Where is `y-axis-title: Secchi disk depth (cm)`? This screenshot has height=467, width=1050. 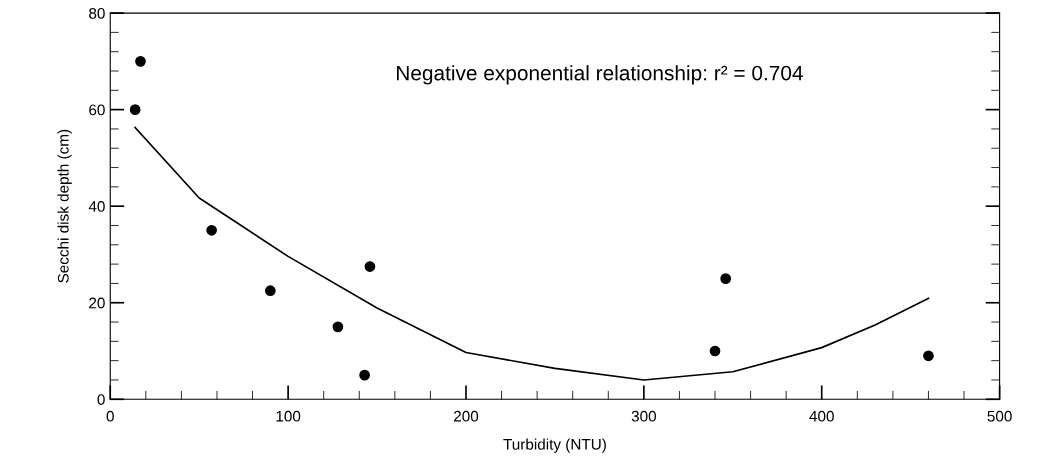 y-axis-title: Secchi disk depth (cm) is located at coordinates (64, 206).